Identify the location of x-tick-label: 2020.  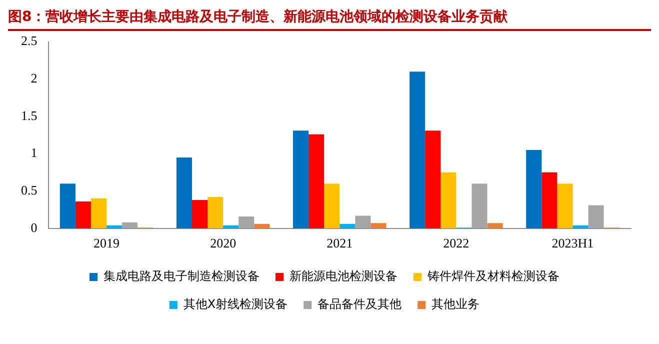
(223, 243).